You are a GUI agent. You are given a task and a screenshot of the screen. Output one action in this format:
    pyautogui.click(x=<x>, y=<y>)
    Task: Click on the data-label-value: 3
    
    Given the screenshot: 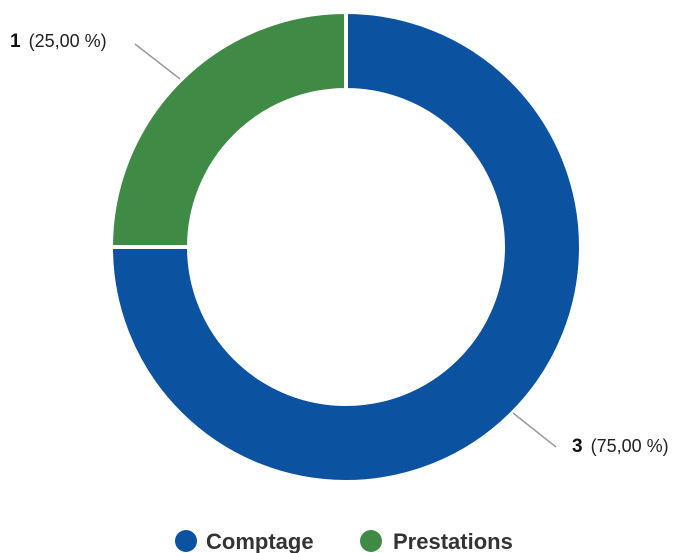 What is the action you would take?
    pyautogui.click(x=577, y=446)
    